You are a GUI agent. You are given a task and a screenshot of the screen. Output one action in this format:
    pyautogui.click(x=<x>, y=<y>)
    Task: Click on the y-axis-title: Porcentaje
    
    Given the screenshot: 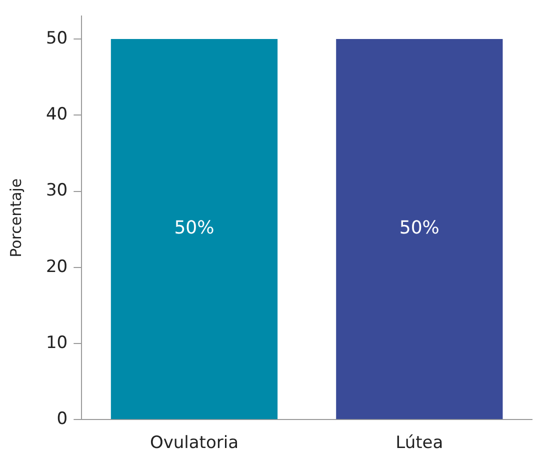 What is the action you would take?
    pyautogui.click(x=15, y=218)
    